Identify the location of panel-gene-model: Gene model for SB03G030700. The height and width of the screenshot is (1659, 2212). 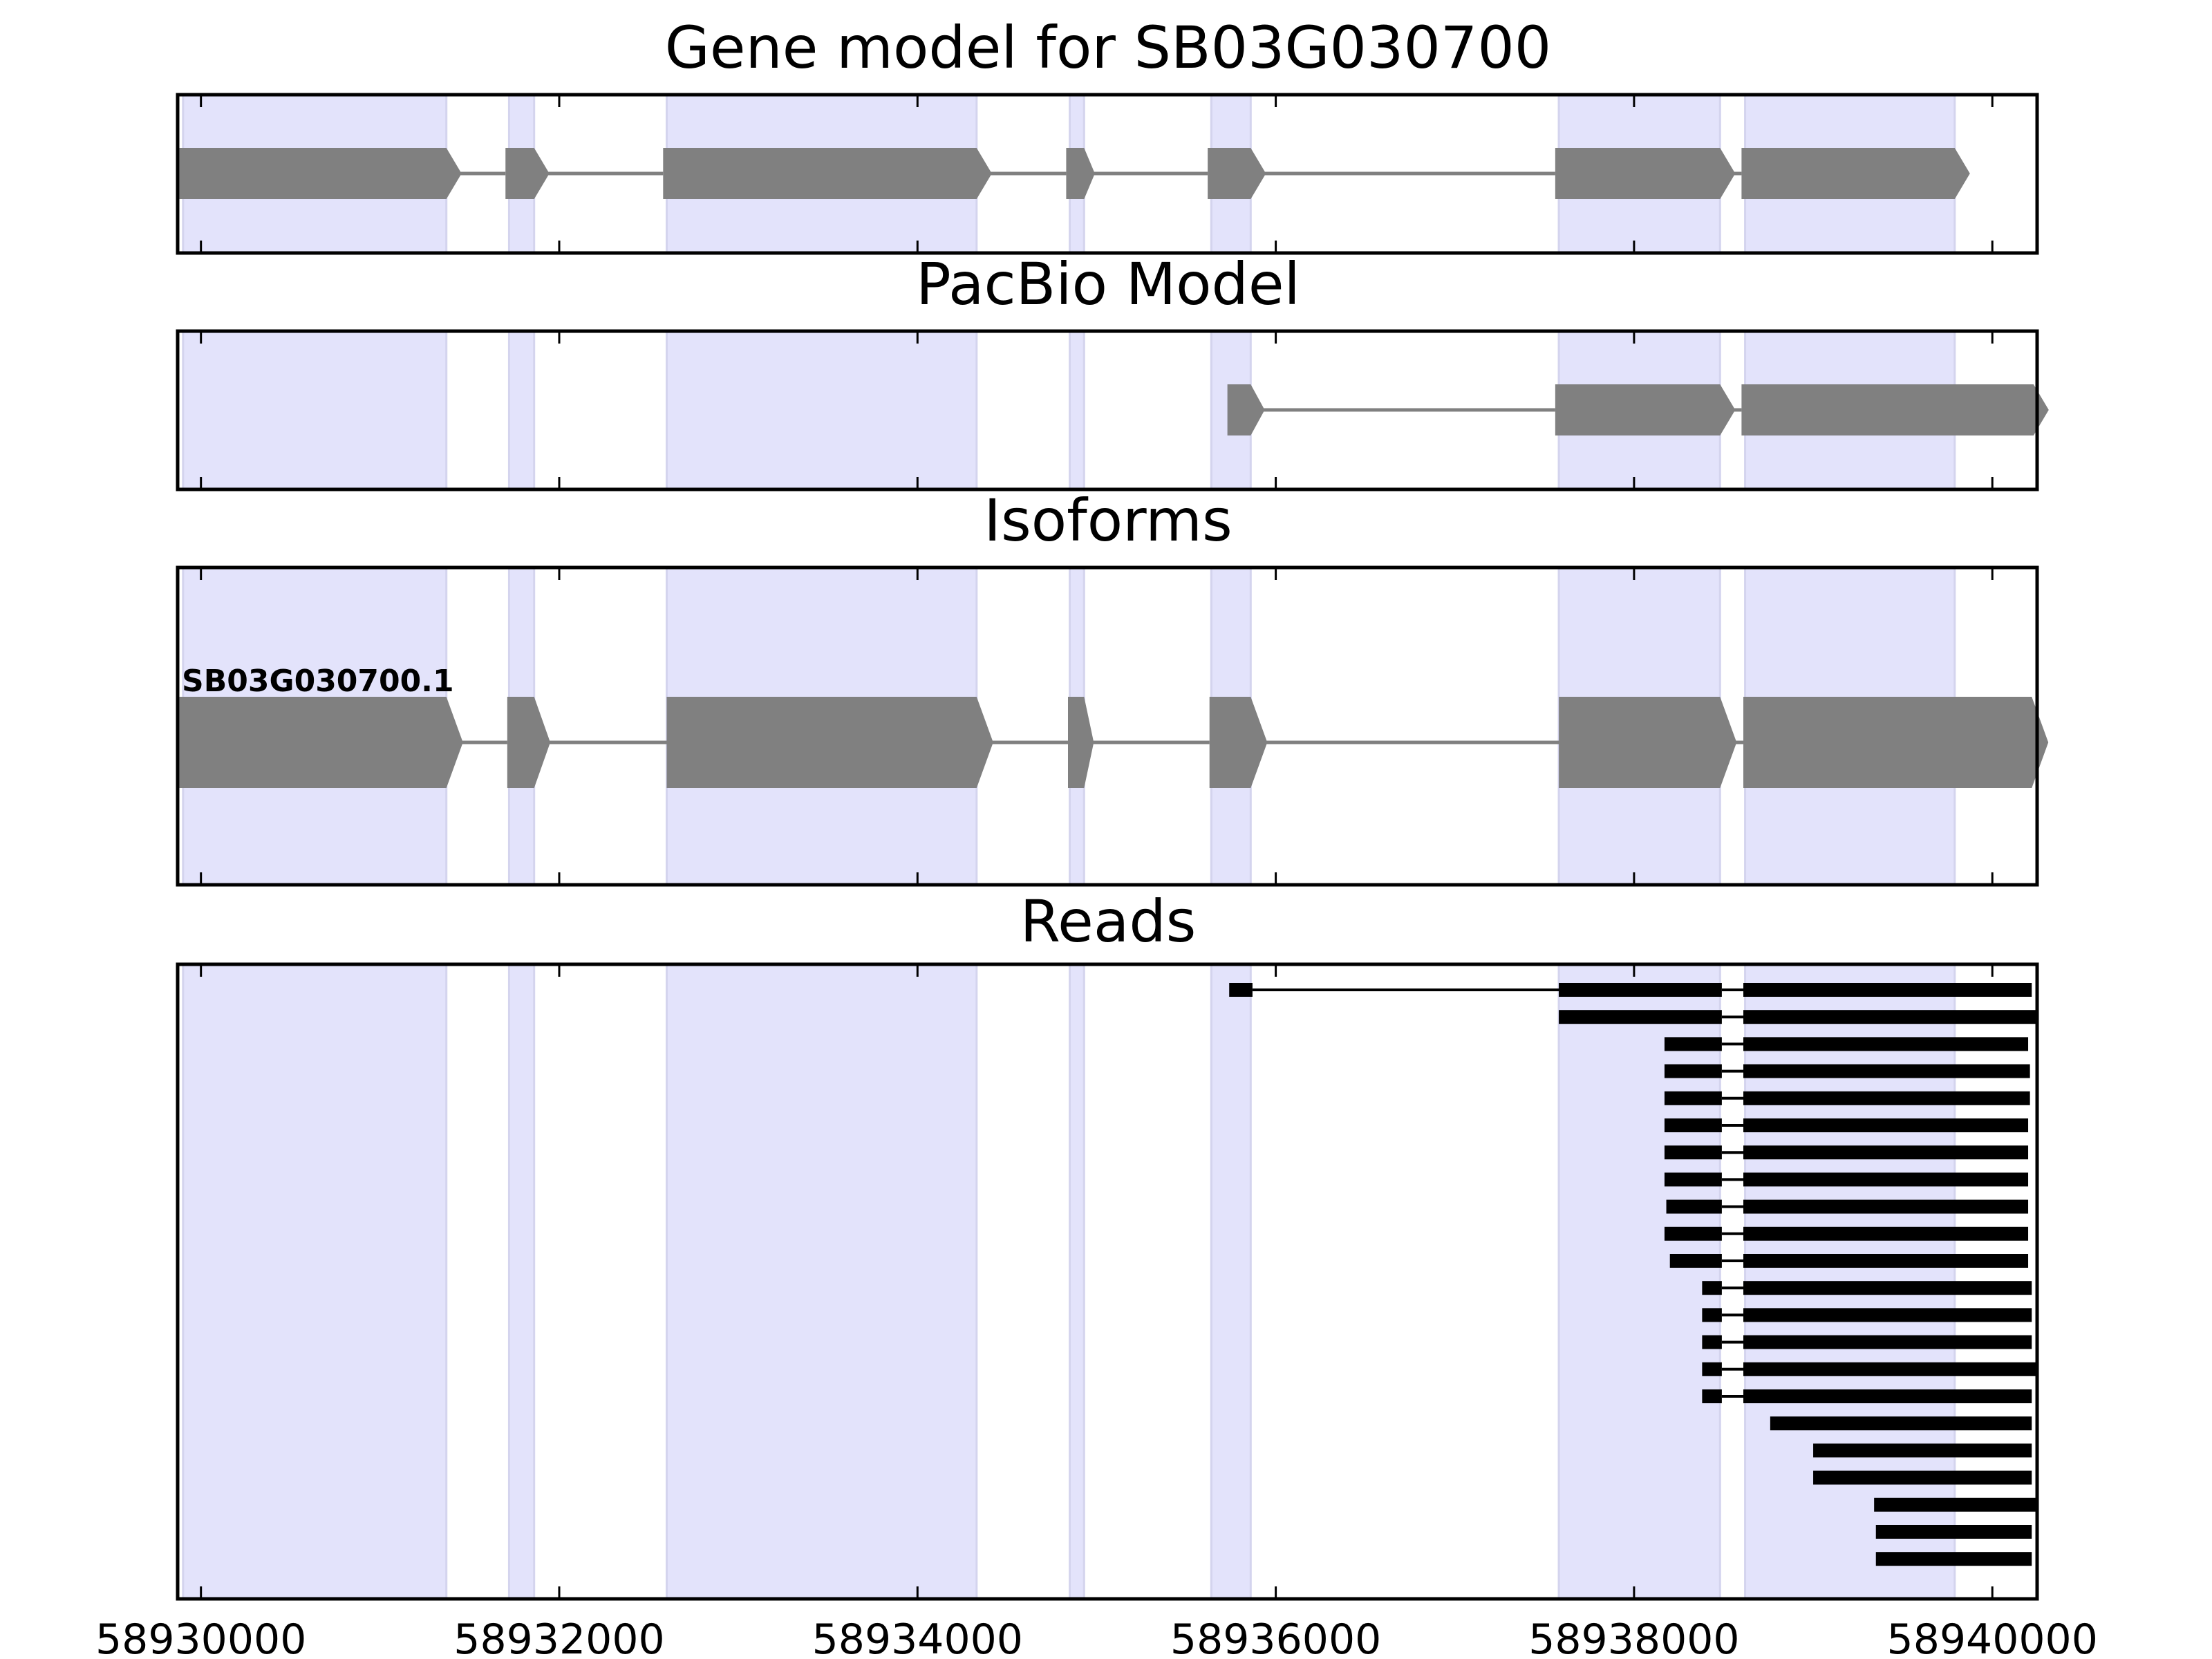
(1107, 134).